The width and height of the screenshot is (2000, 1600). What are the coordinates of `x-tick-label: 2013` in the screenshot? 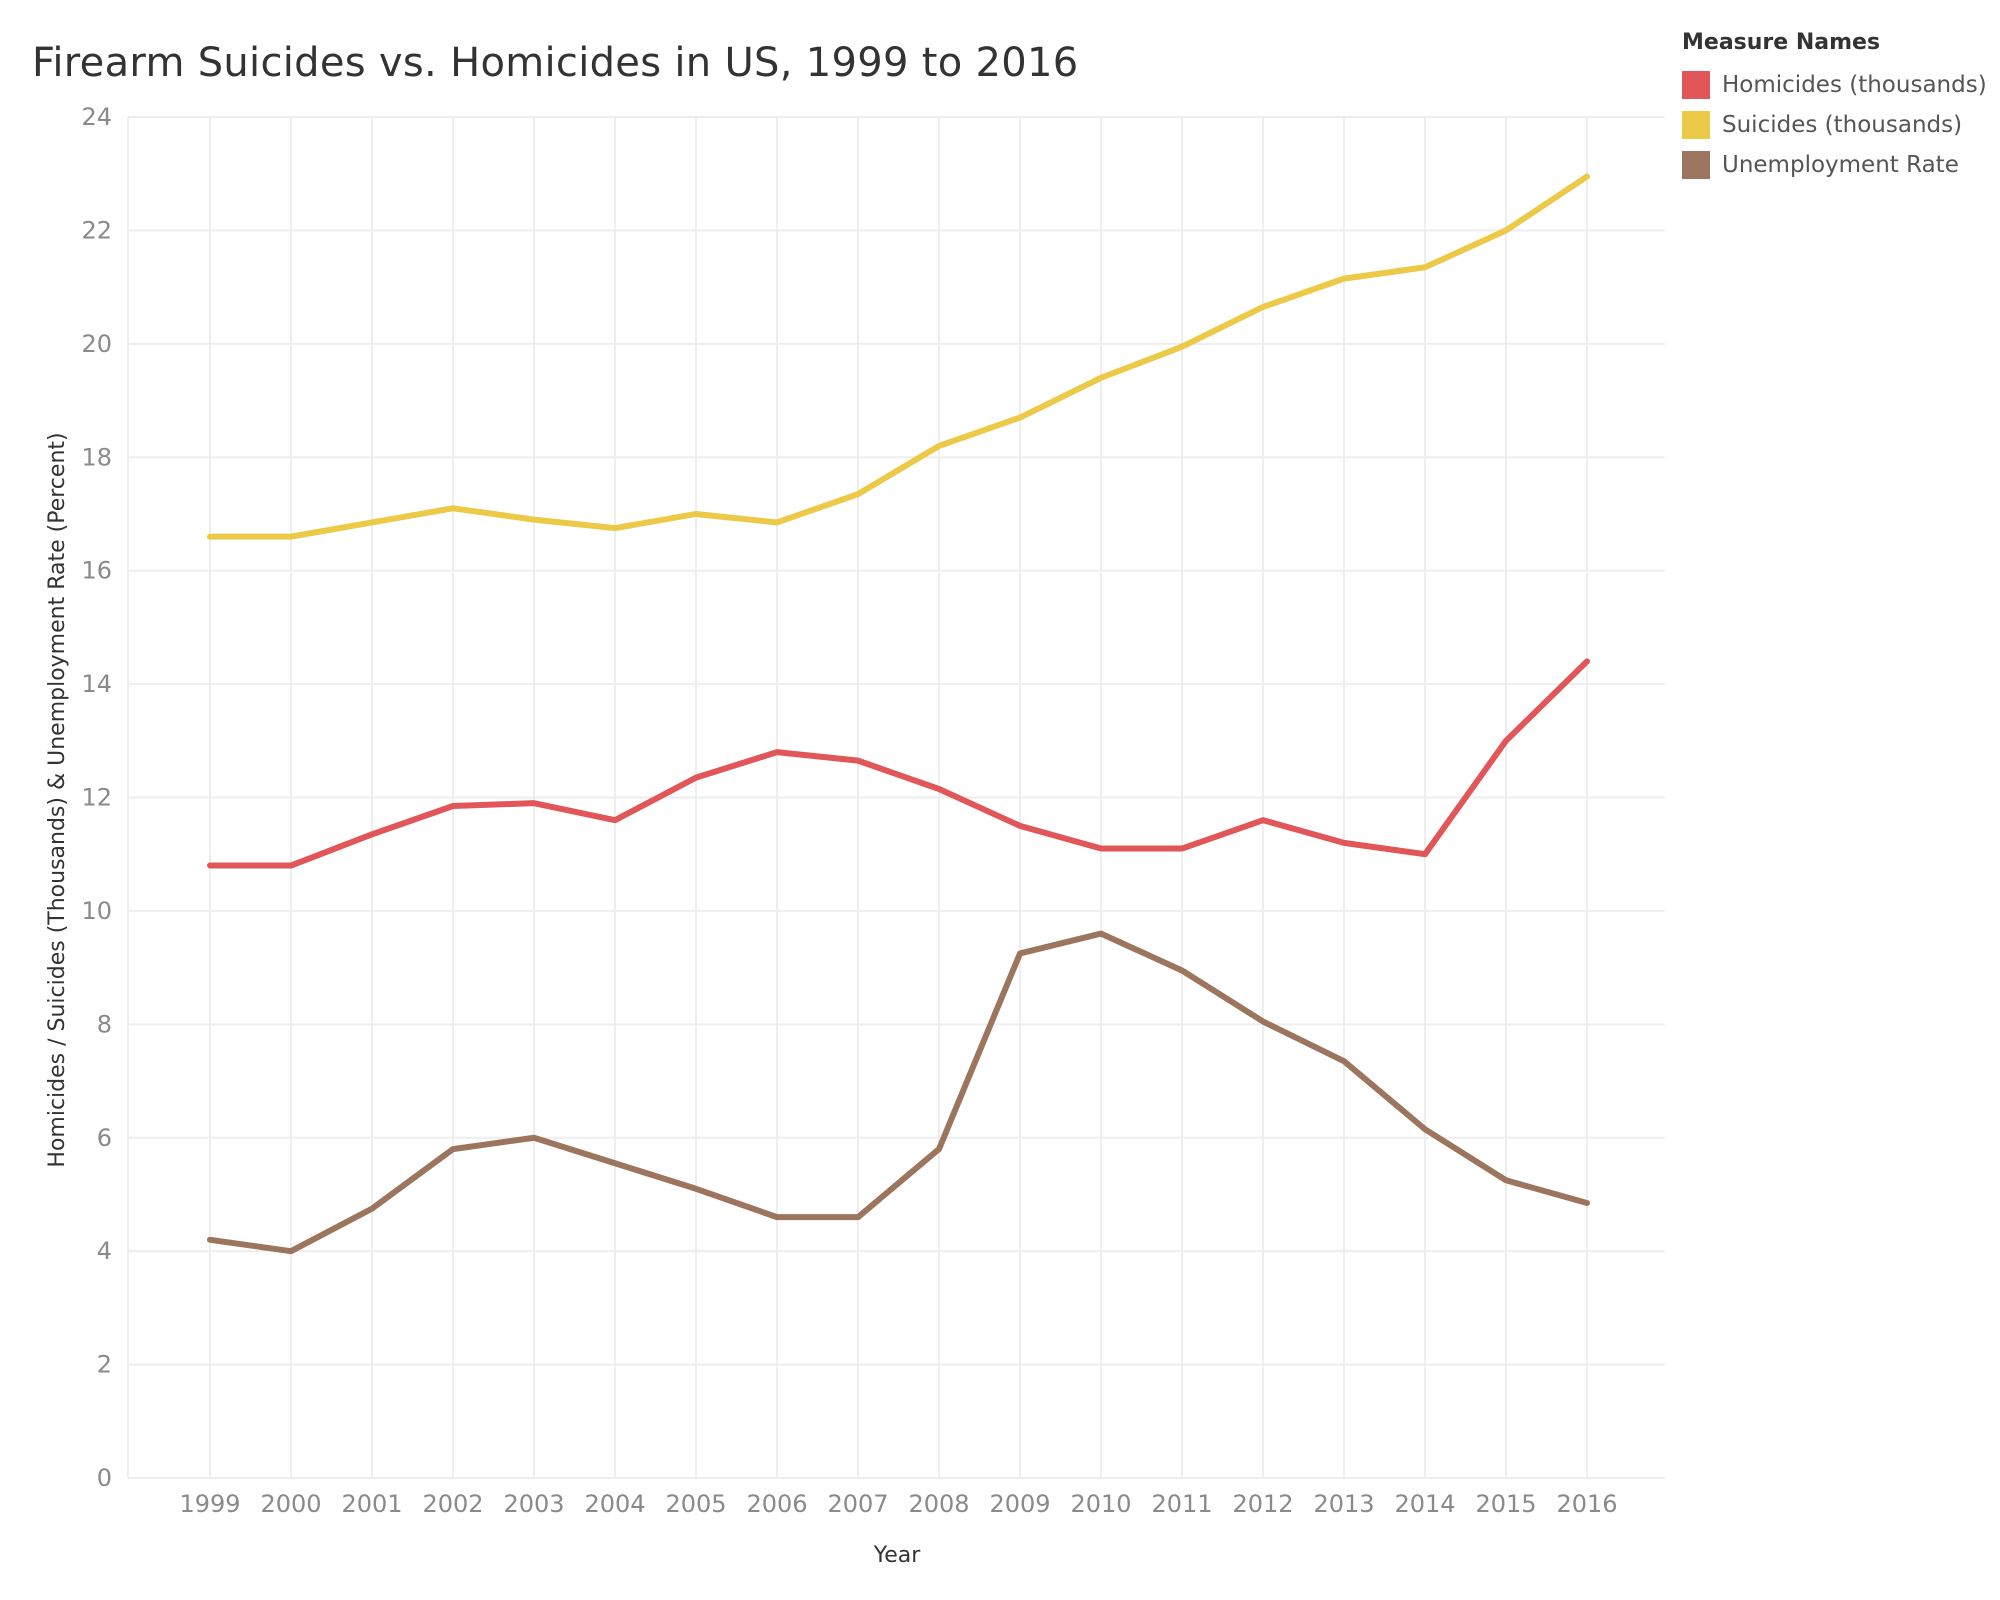 It's located at (1343, 1504).